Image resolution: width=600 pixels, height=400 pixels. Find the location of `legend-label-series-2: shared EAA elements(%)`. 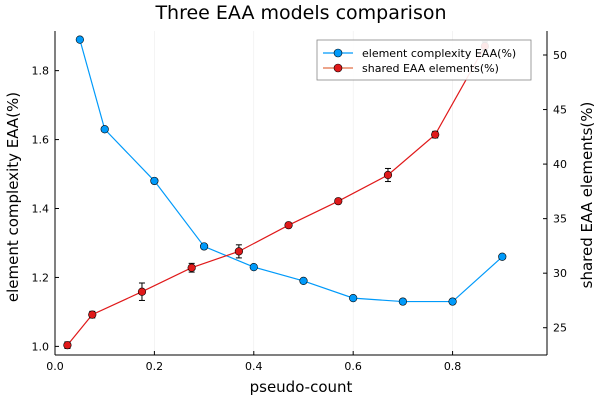

legend-label-series-2: shared EAA elements(%) is located at coordinates (430, 68).